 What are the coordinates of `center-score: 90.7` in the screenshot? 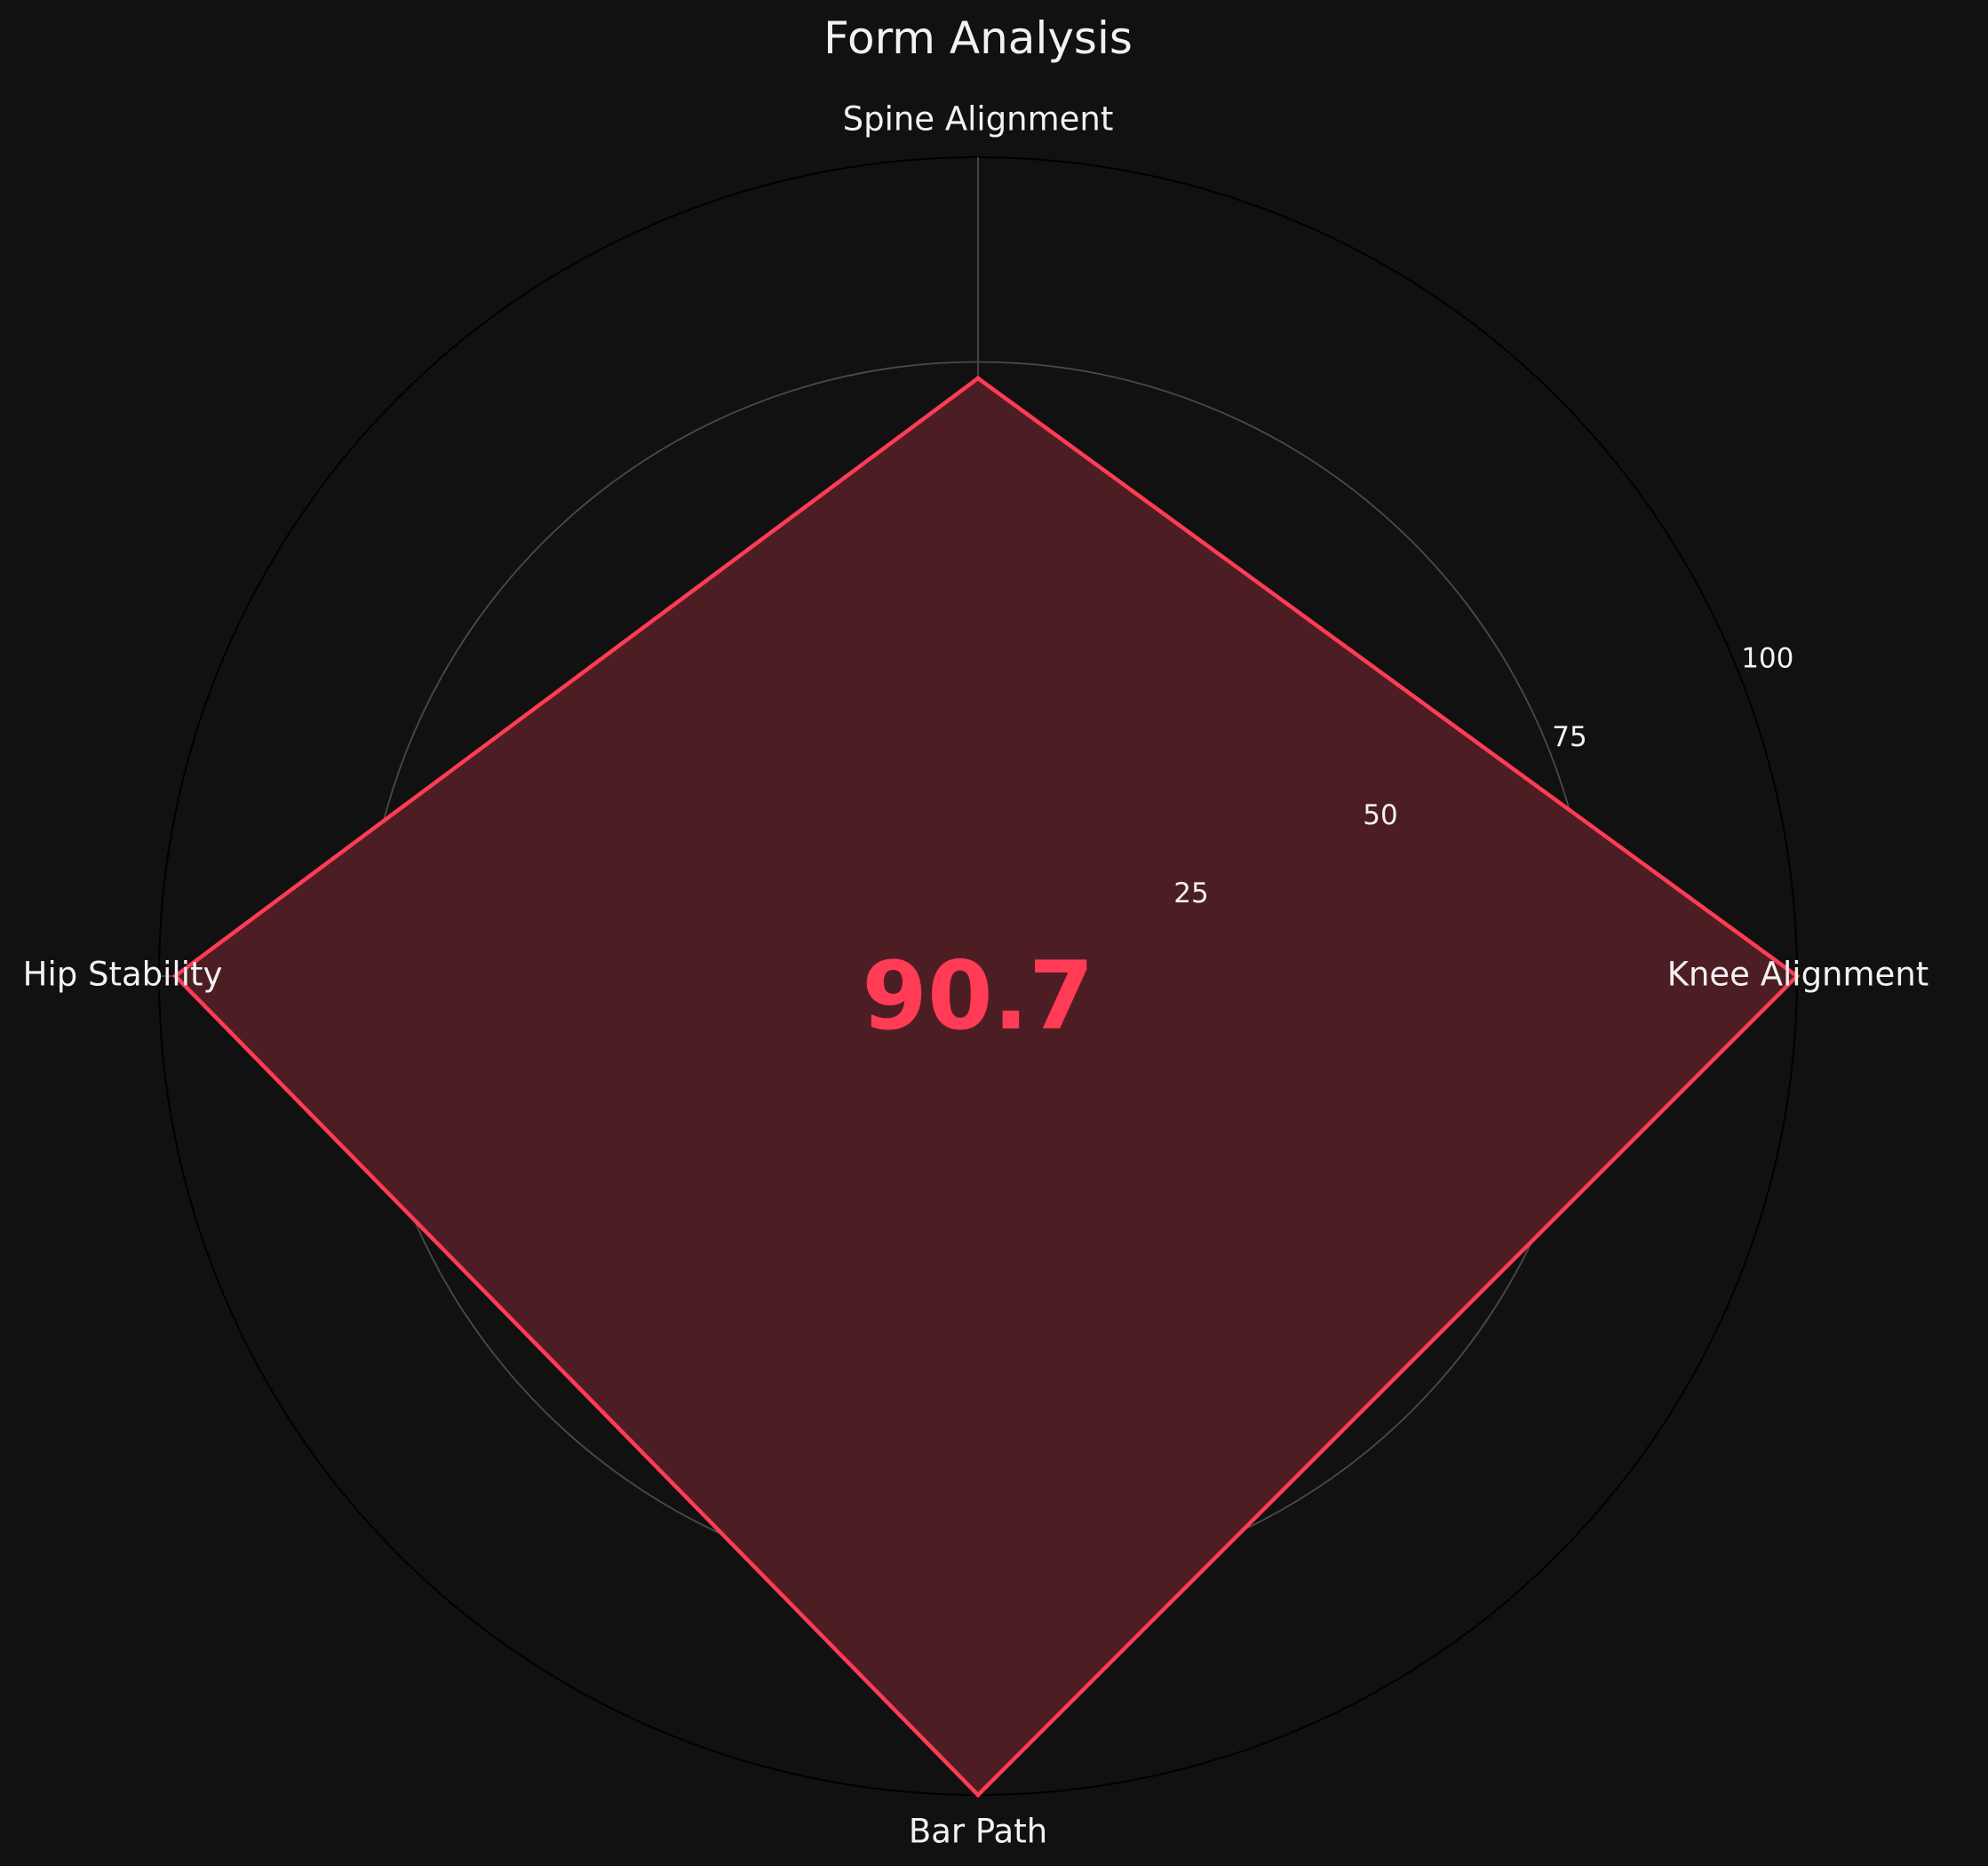 It's located at (978, 996).